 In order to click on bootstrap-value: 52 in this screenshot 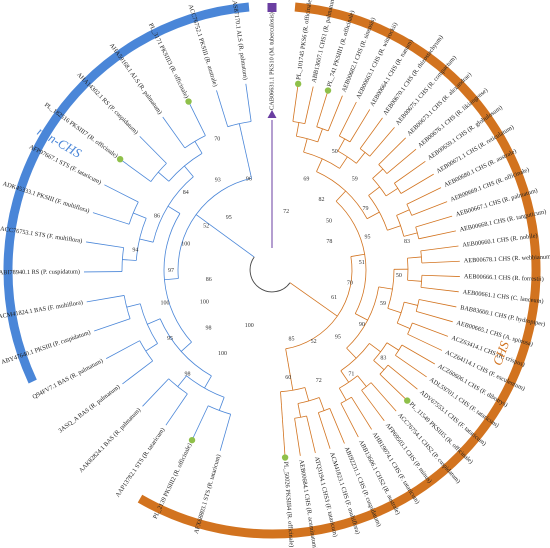, I will do `click(206, 227)`.